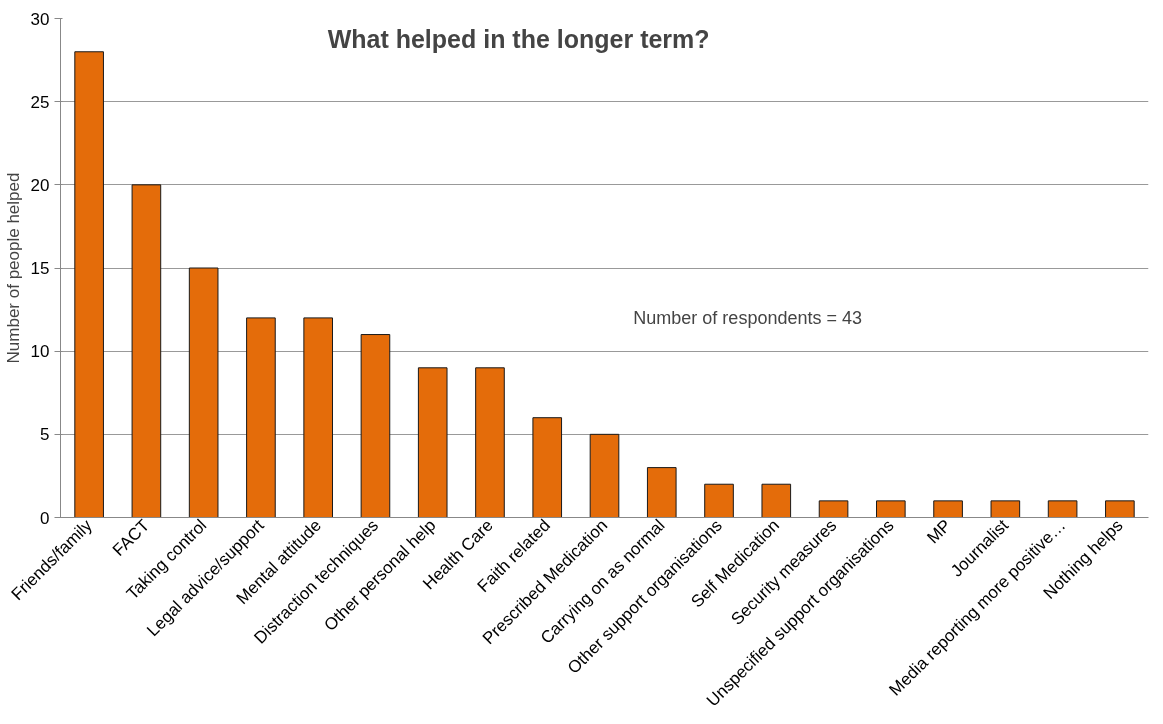 This screenshot has width=1163, height=724. I want to click on y-tick-label: 15, so click(40, 268).